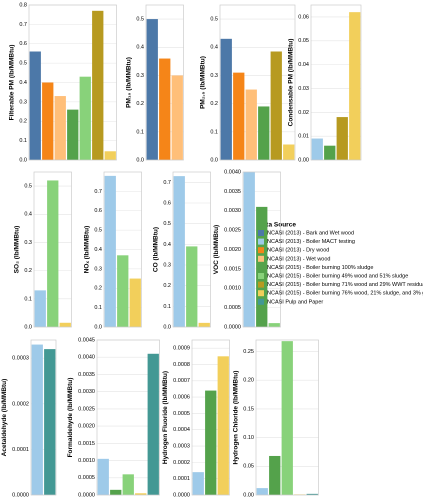  Describe the element at coordinates (11, 83) in the screenshot. I see `y-axis-title: Filterable PM (lb/MMBtu)` at that location.